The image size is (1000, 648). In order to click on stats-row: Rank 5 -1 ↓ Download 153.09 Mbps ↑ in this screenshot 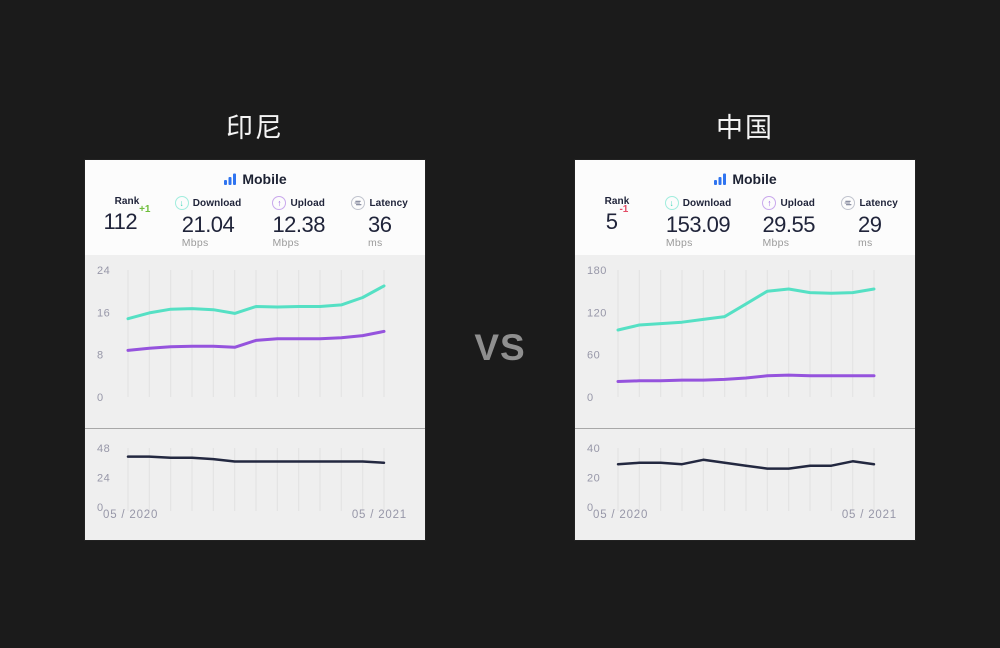, I will do `click(745, 219)`.